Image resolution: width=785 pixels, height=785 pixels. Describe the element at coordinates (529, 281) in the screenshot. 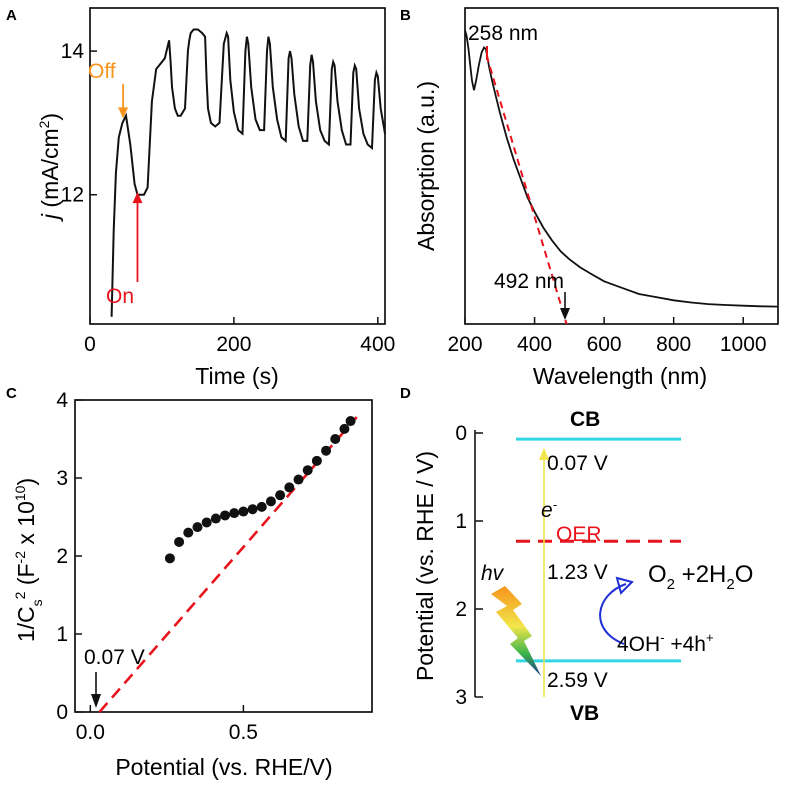

I see `panel-b-edge-label: 492 nm` at that location.